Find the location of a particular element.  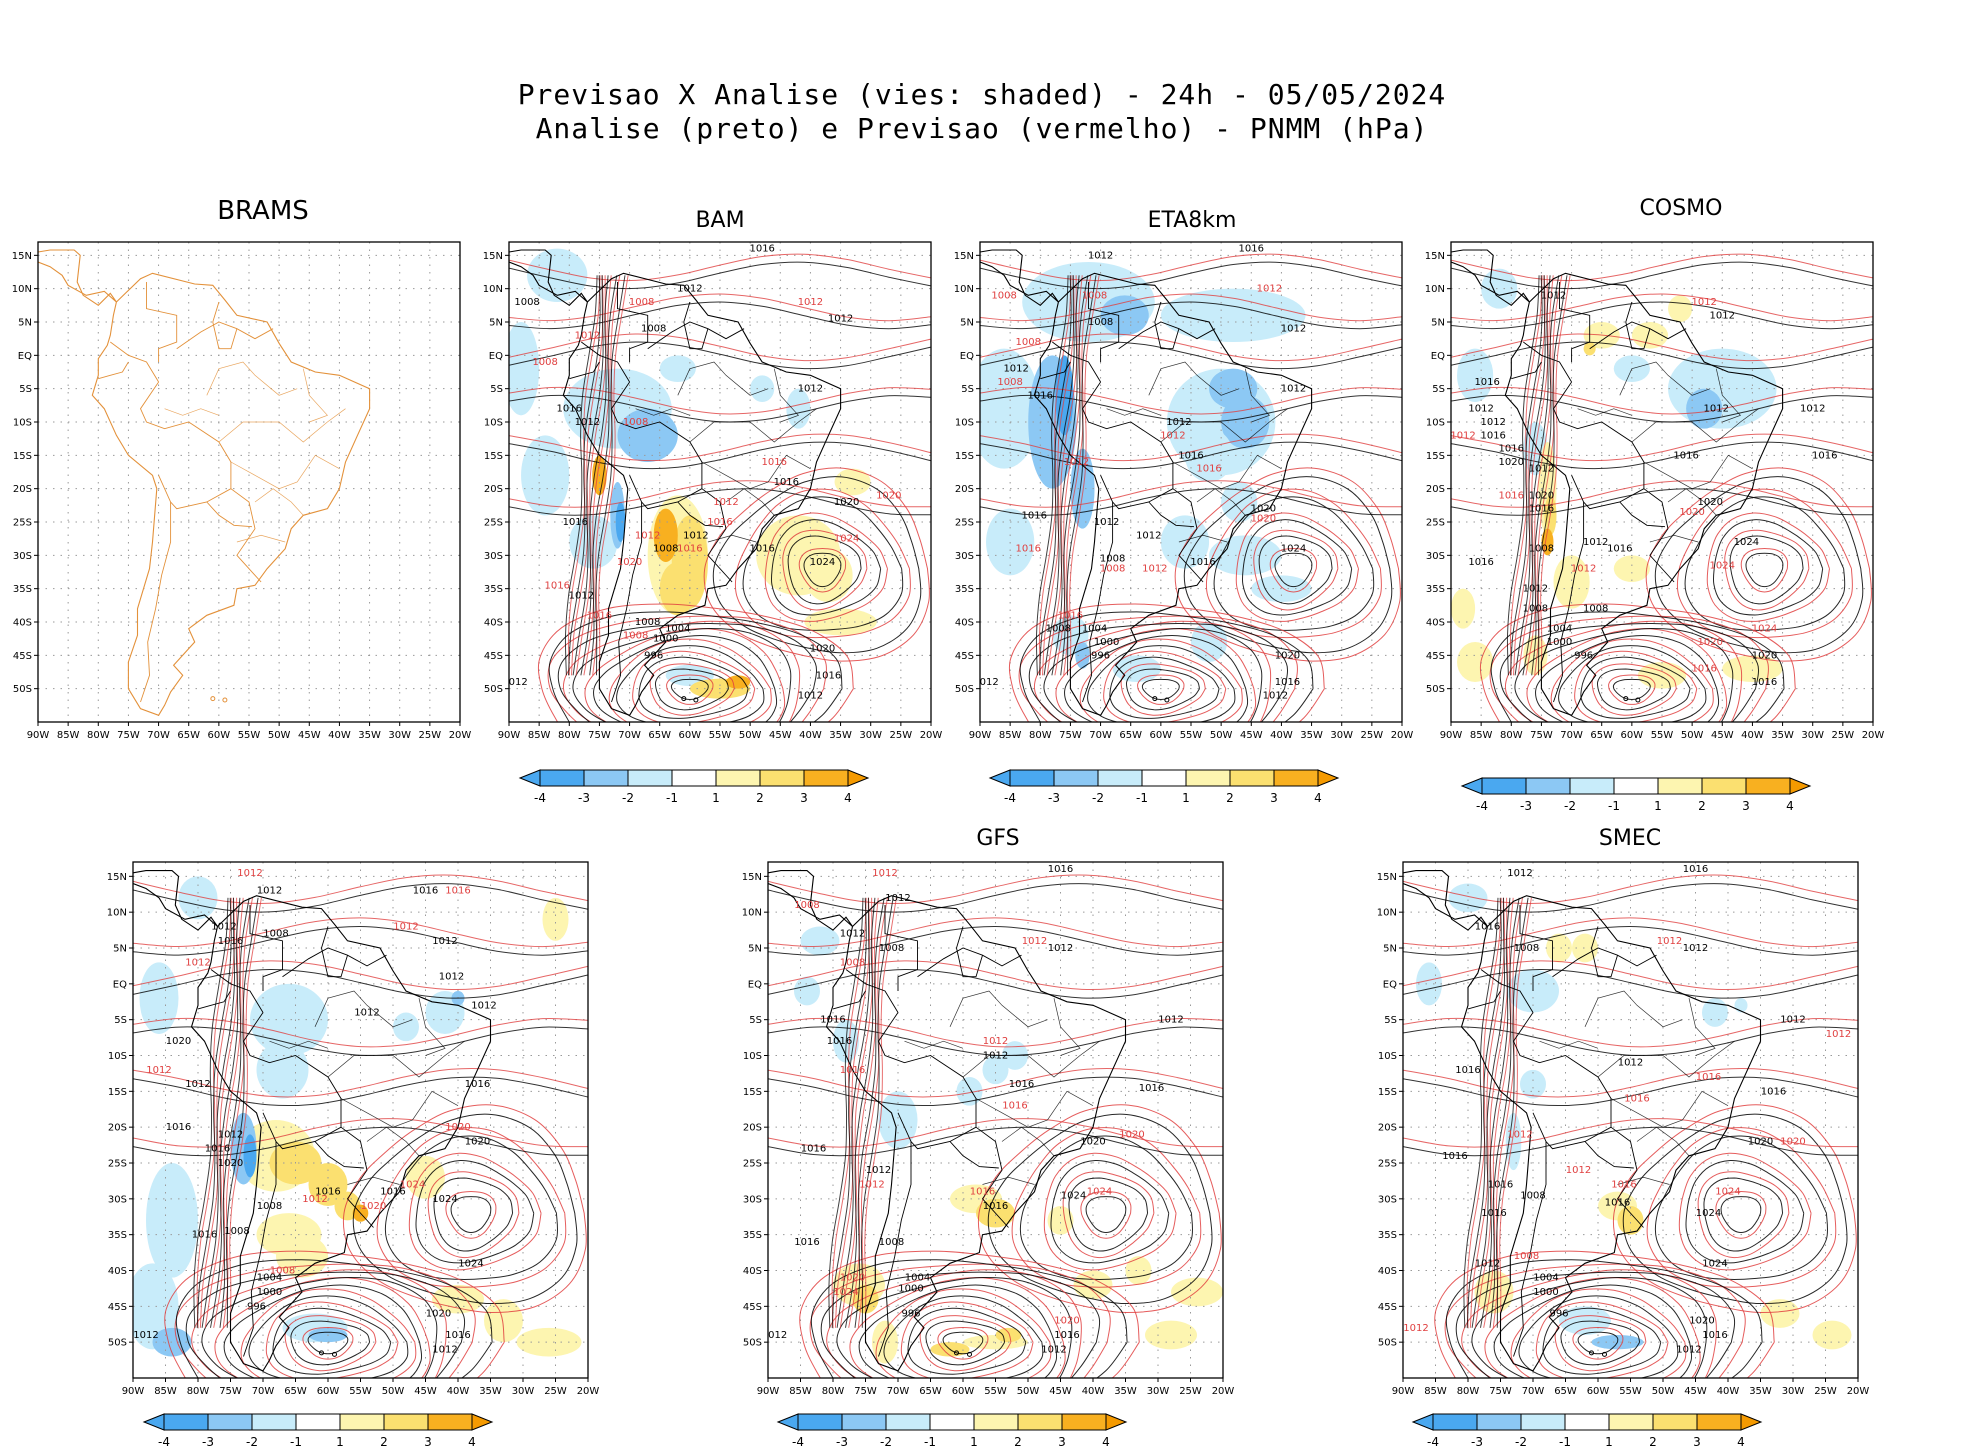

lon-label: 60W is located at coordinates (963, 1391).